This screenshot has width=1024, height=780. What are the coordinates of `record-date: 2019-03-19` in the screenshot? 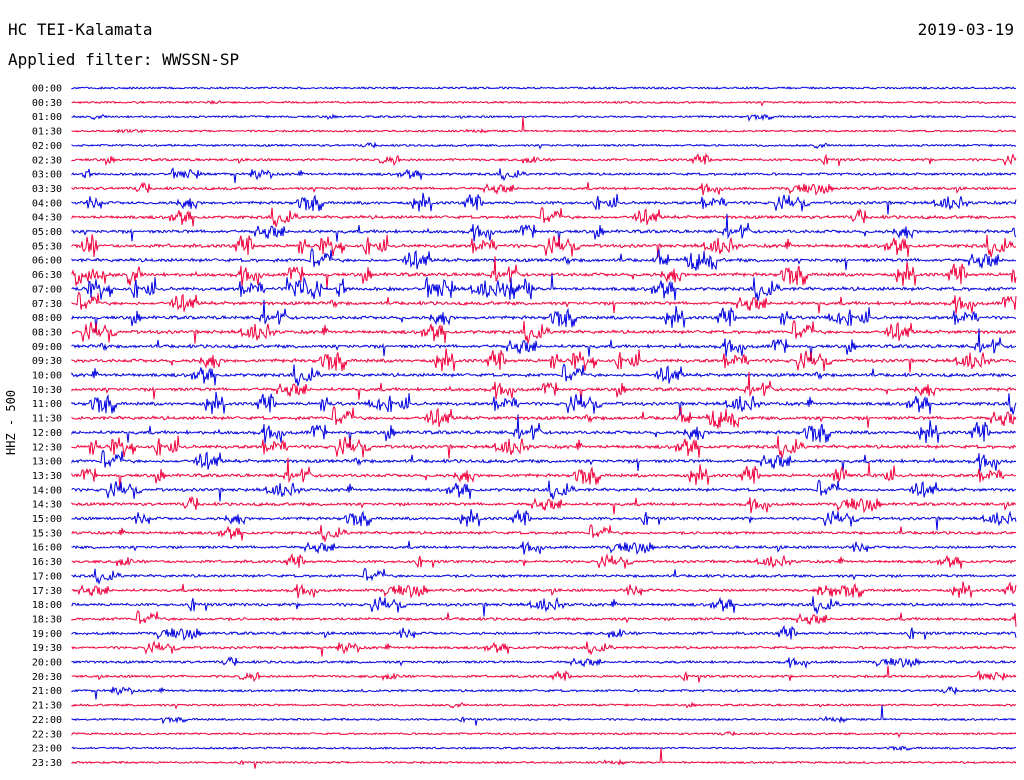 It's located at (965, 29).